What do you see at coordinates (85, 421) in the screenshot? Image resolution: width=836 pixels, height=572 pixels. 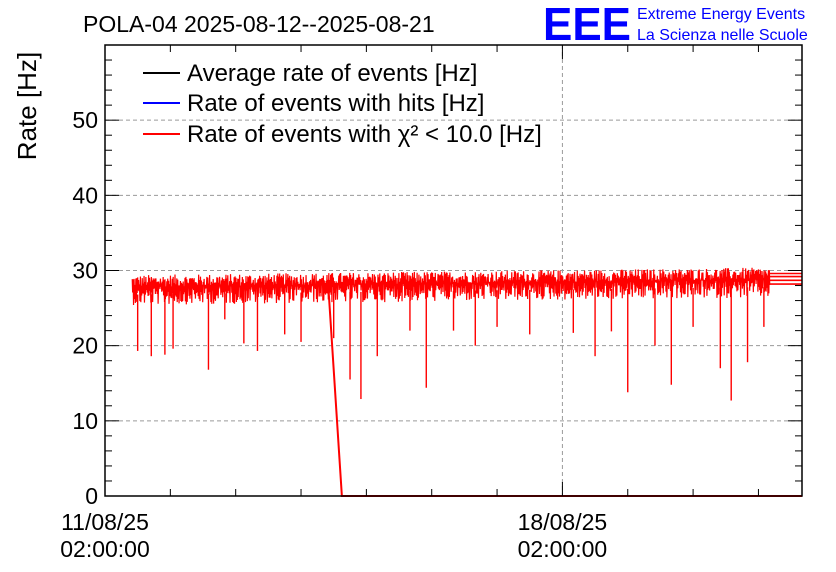 I see `y-tick-label: 10` at bounding box center [85, 421].